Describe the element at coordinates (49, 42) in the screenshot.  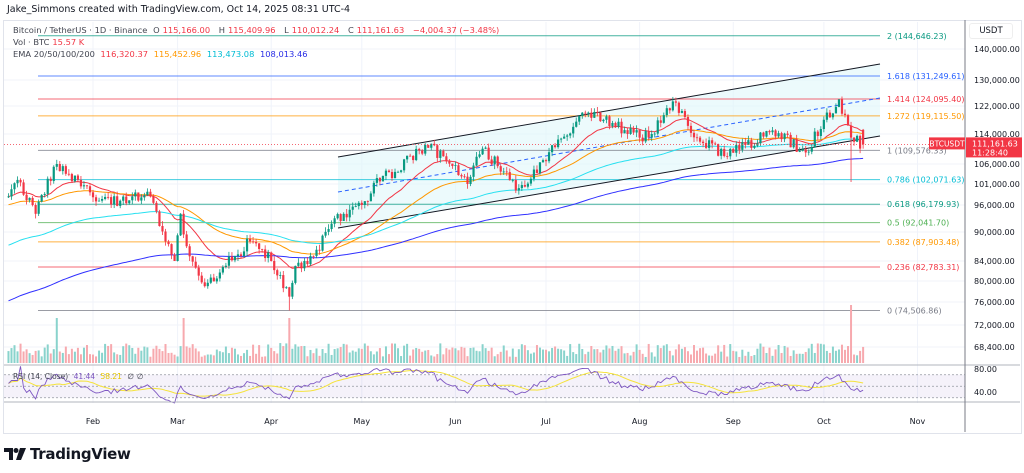
I see `volume-legend: Vol · BTC 15.57 K` at that location.